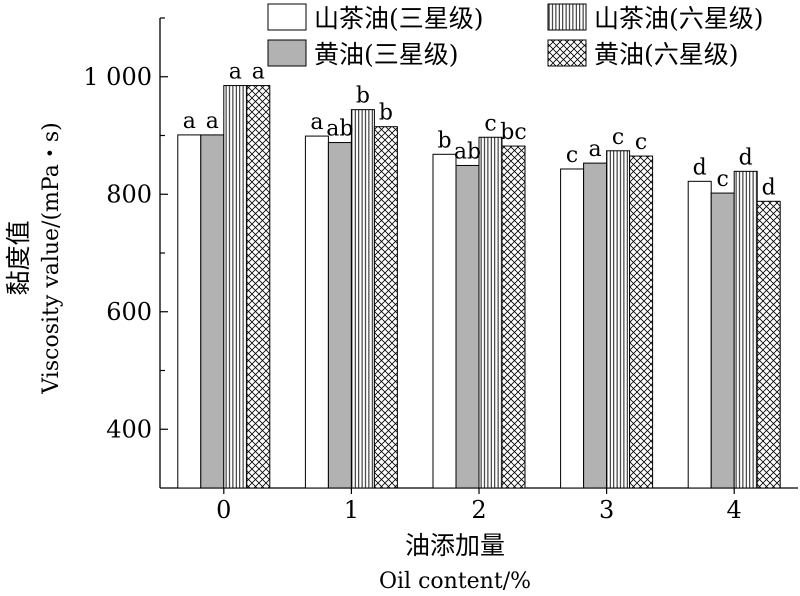 Image resolution: width=800 pixels, height=596 pixels. What do you see at coordinates (455, 545) in the screenshot?
I see `x-axis-label-cn: 油添加量` at bounding box center [455, 545].